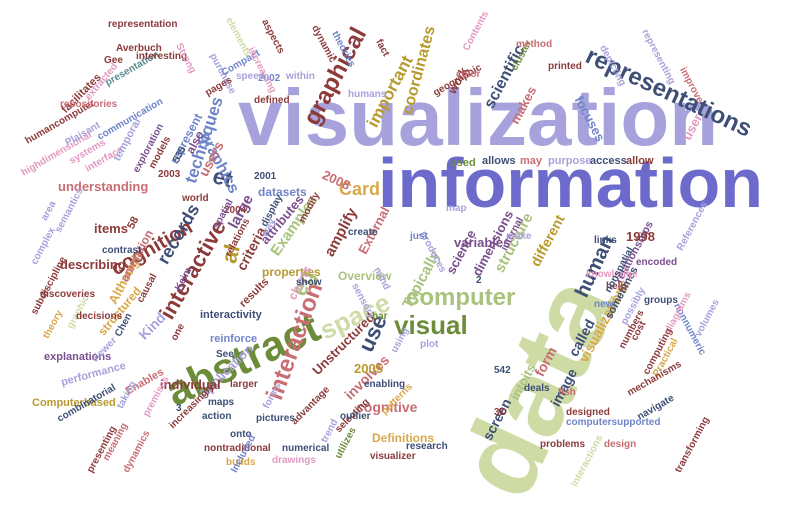 This screenshot has width=800, height=505. Describe the element at coordinates (241, 434) in the screenshot. I see `cloud-word: onto` at that location.